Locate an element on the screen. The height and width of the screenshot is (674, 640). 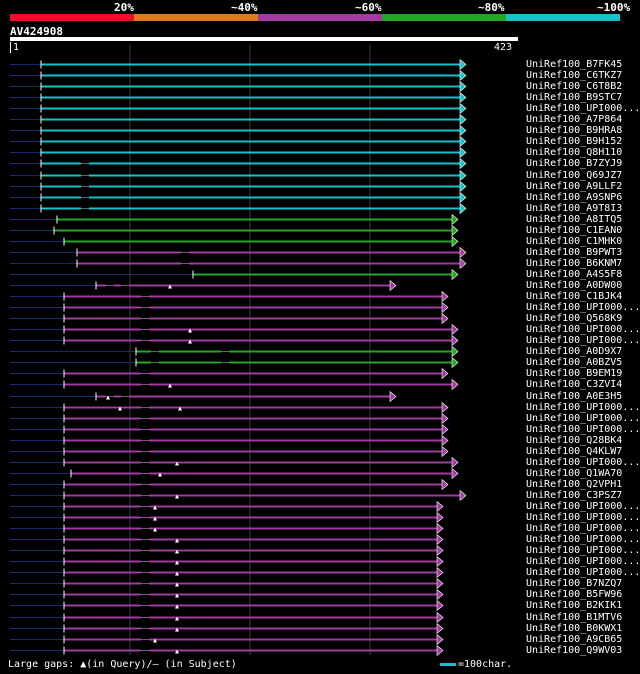
hit-label: UniRef100_B1MTV6 is located at coordinates (574, 617).